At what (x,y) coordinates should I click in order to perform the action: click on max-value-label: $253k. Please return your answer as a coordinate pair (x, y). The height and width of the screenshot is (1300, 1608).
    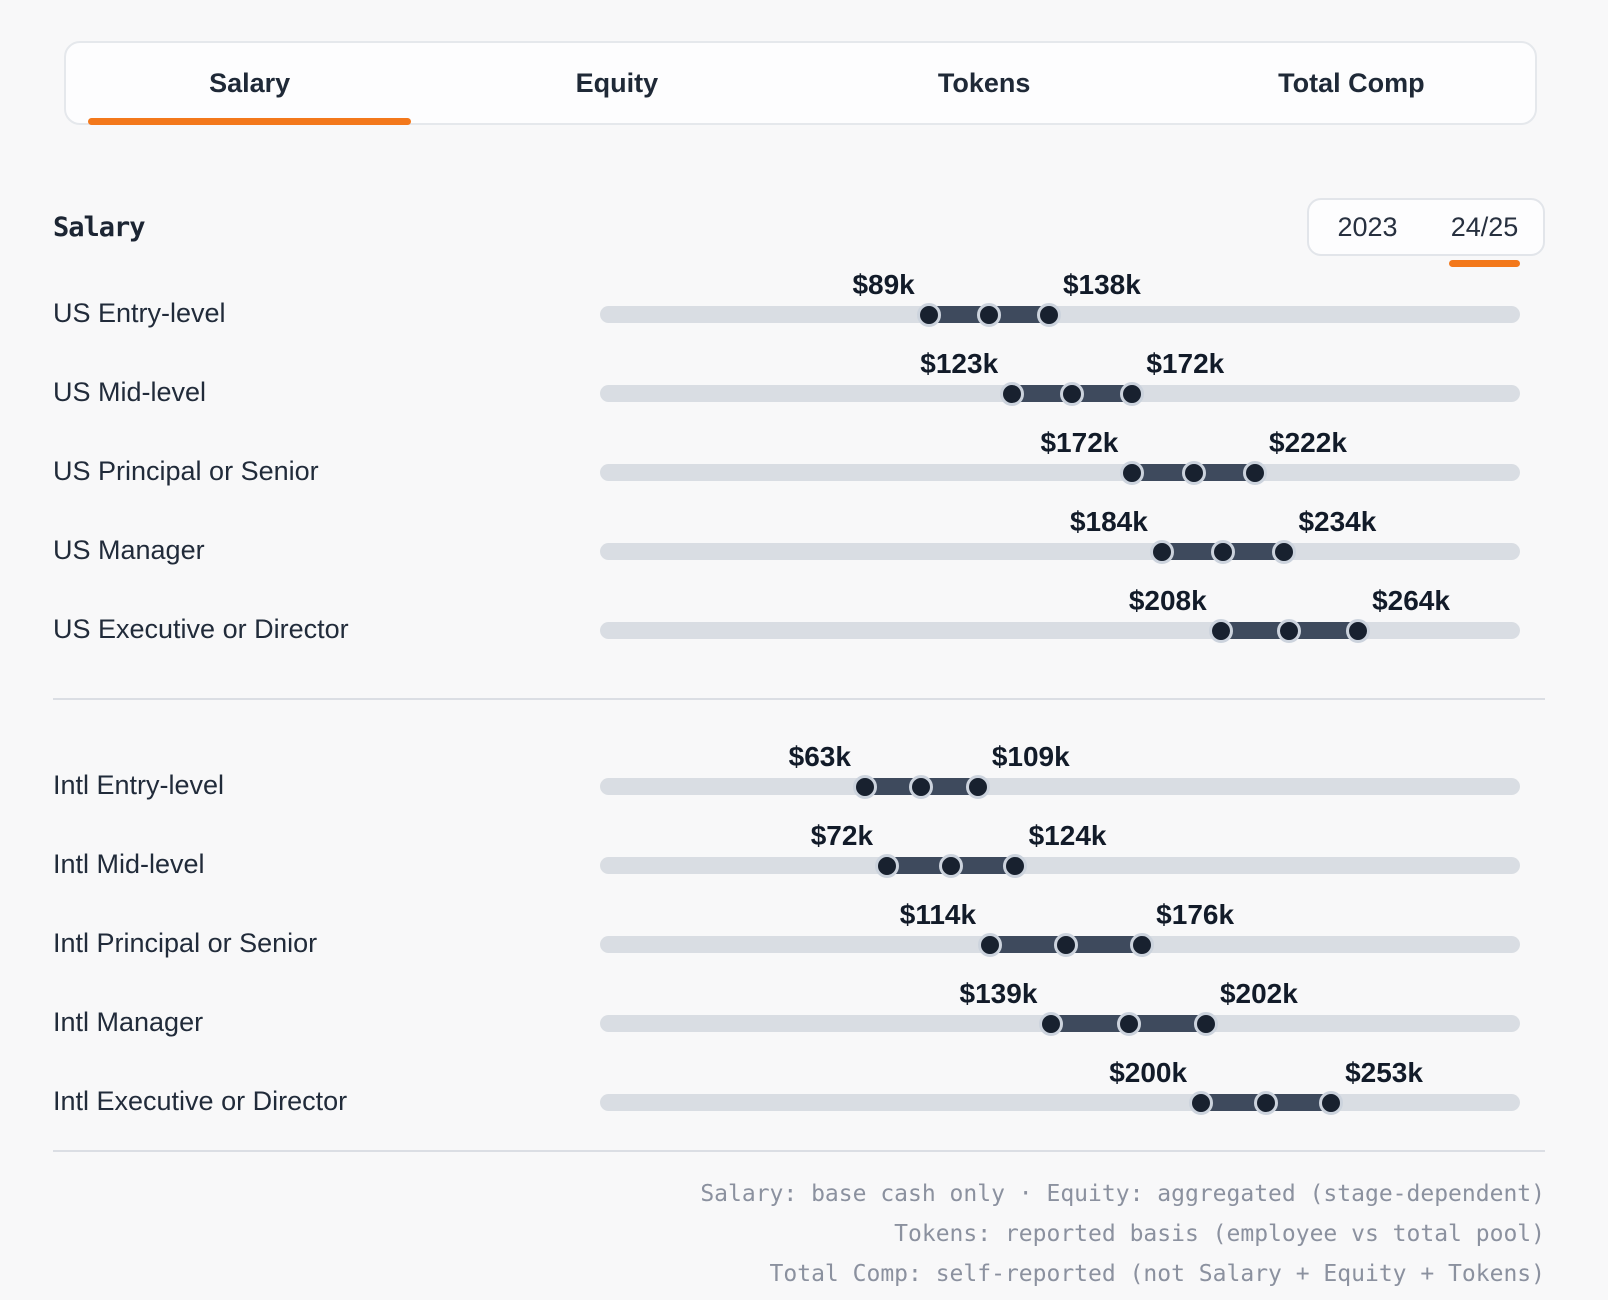
    Looking at the image, I should click on (1384, 1072).